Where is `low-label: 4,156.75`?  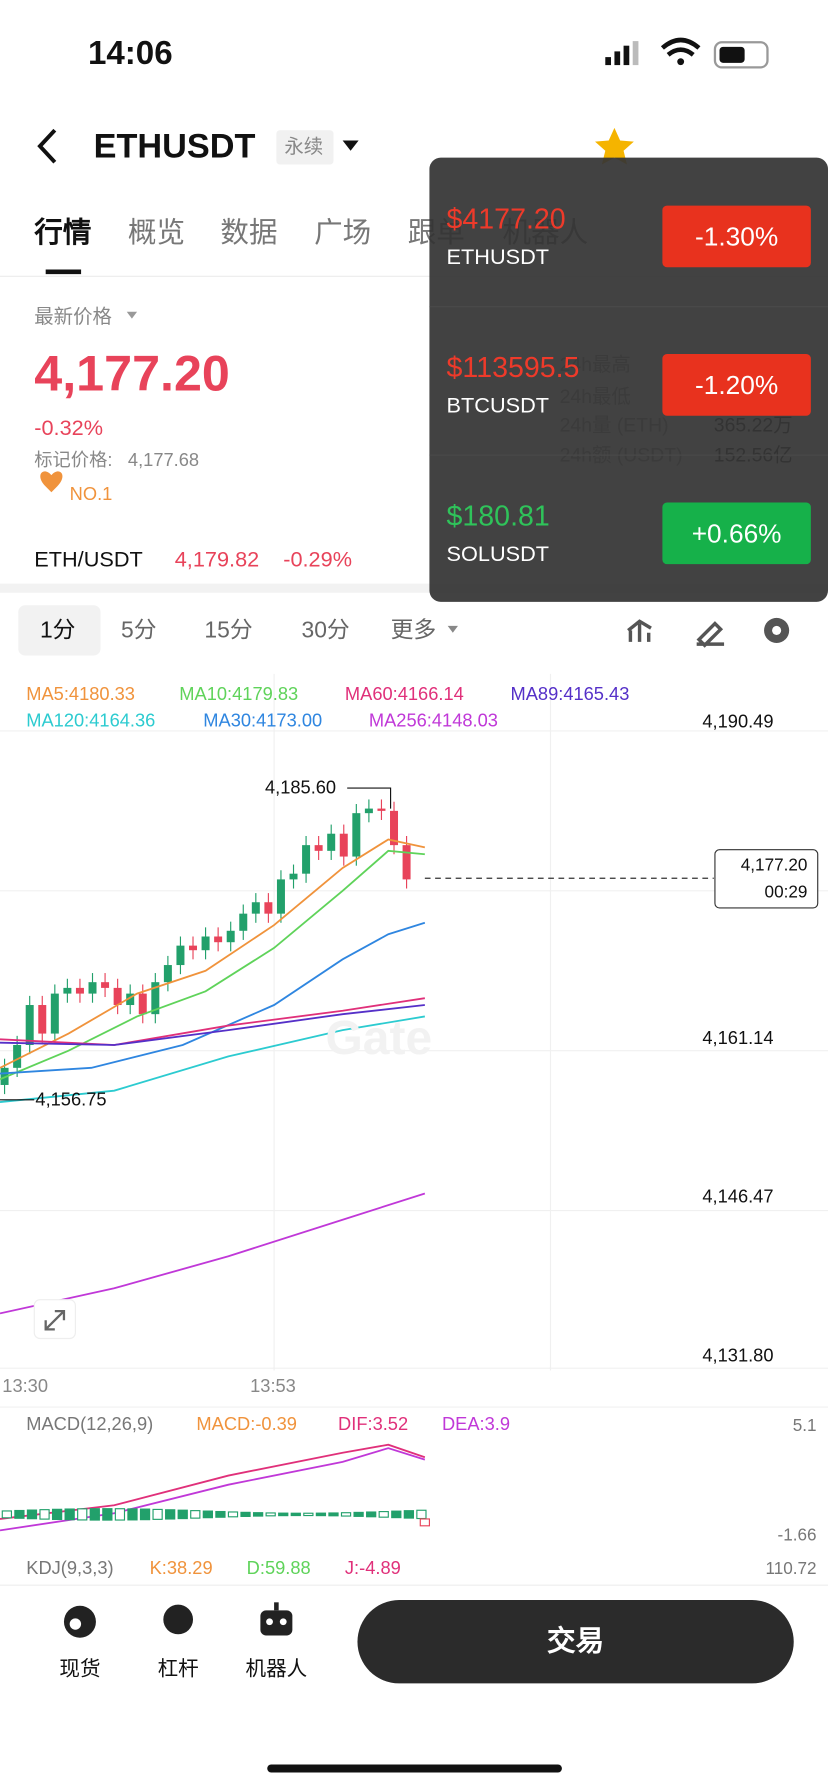 low-label: 4,156.75 is located at coordinates (71, 1100).